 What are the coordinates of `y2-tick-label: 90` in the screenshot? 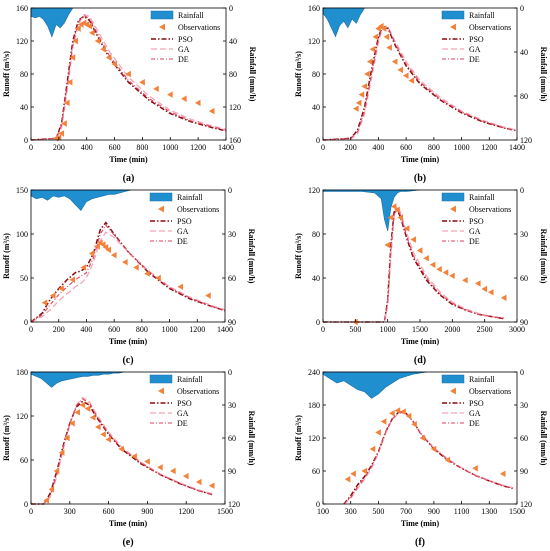 It's located at (524, 471).